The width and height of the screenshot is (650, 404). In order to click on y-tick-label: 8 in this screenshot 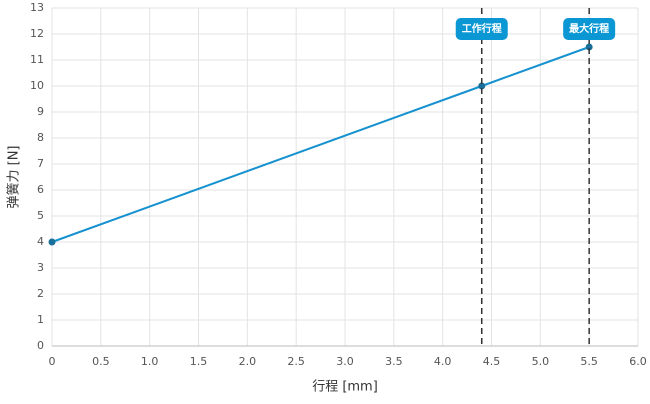, I will do `click(40, 137)`.